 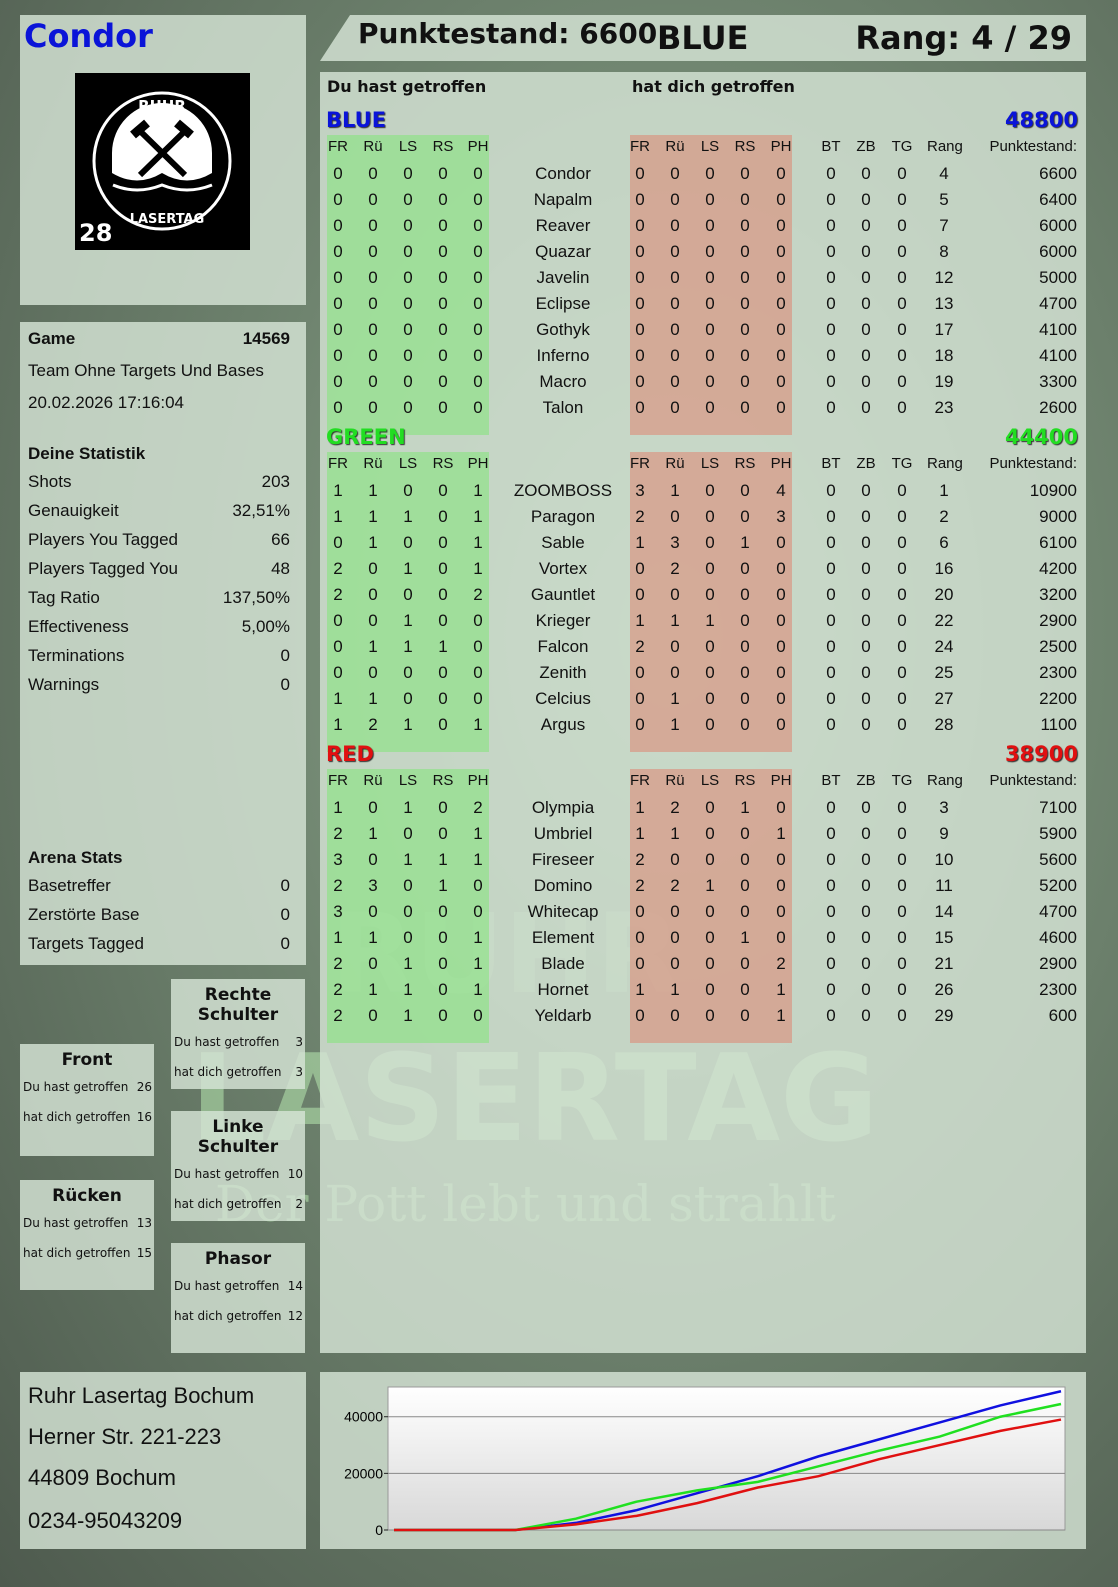 I want to click on zone-hit-you: hat dich getroffen 12, so click(x=238, y=1316).